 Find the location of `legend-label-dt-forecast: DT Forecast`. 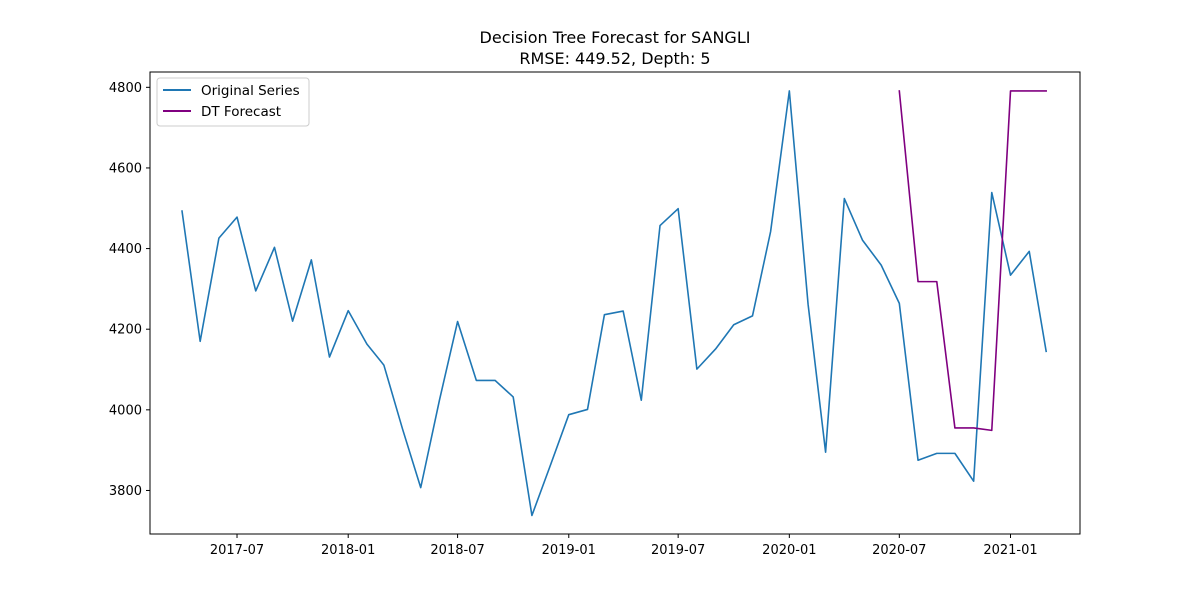

legend-label-dt-forecast: DT Forecast is located at coordinates (241, 112).